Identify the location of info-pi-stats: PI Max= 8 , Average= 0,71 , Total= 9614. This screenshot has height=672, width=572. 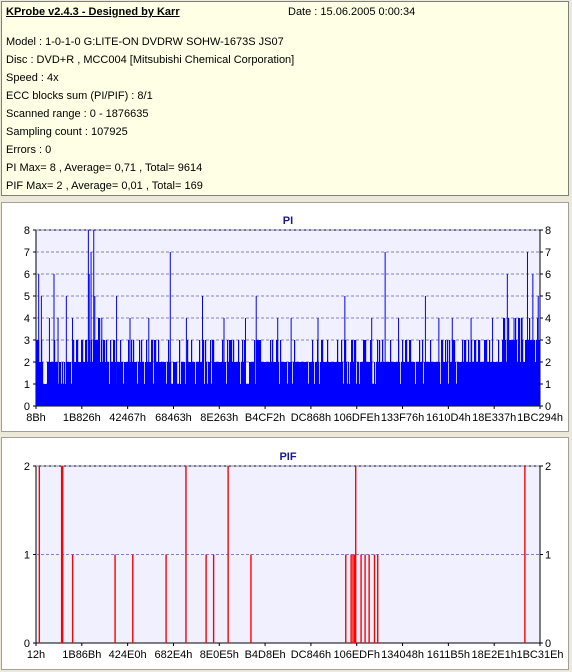
(104, 168).